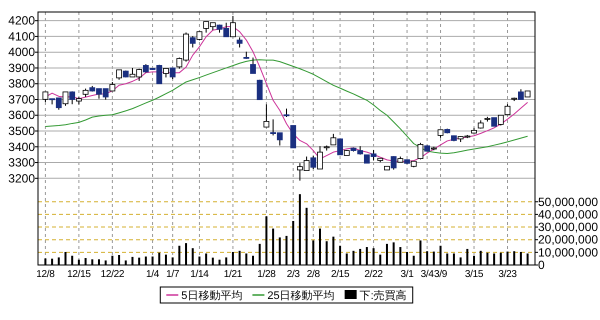  What do you see at coordinates (568, 252) in the screenshot?
I see `y2-tick-label: 10,000,000` at bounding box center [568, 252].